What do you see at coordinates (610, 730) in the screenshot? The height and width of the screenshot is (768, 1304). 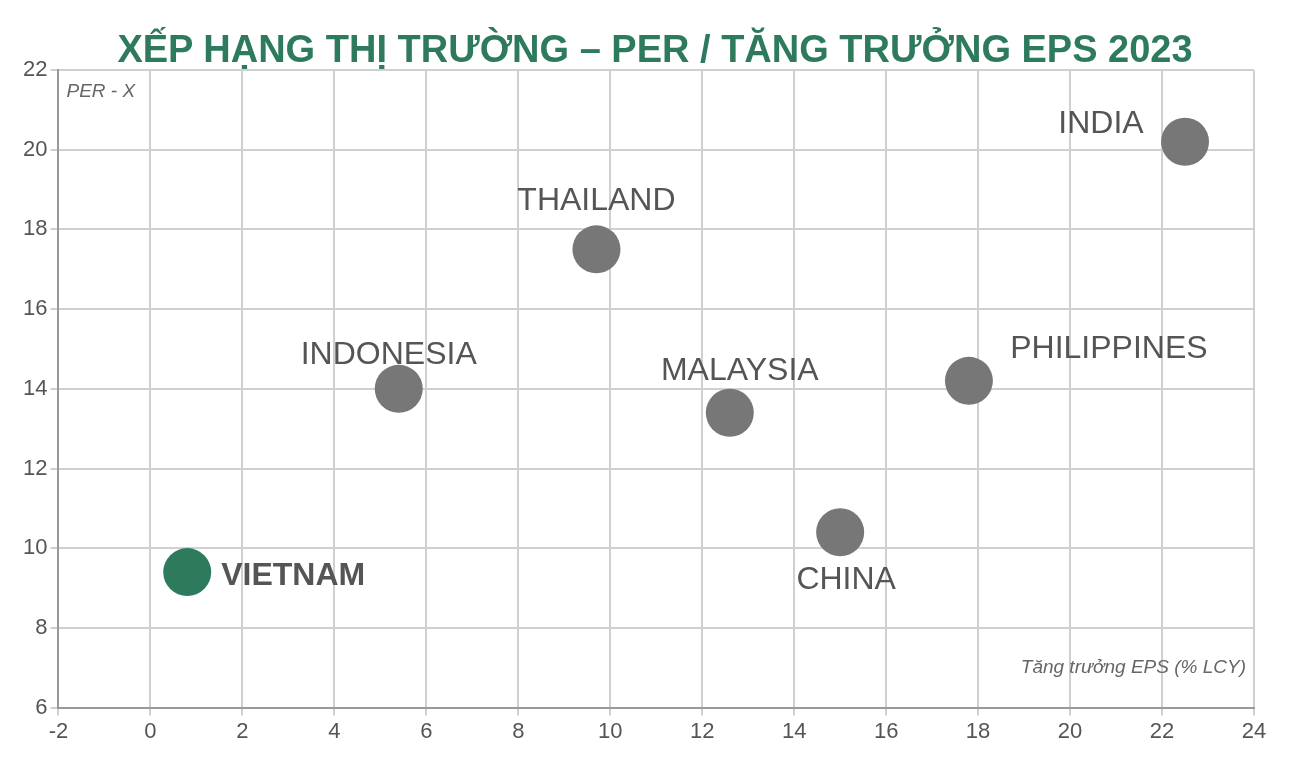 I see `x-tick-label: 10` at bounding box center [610, 730].